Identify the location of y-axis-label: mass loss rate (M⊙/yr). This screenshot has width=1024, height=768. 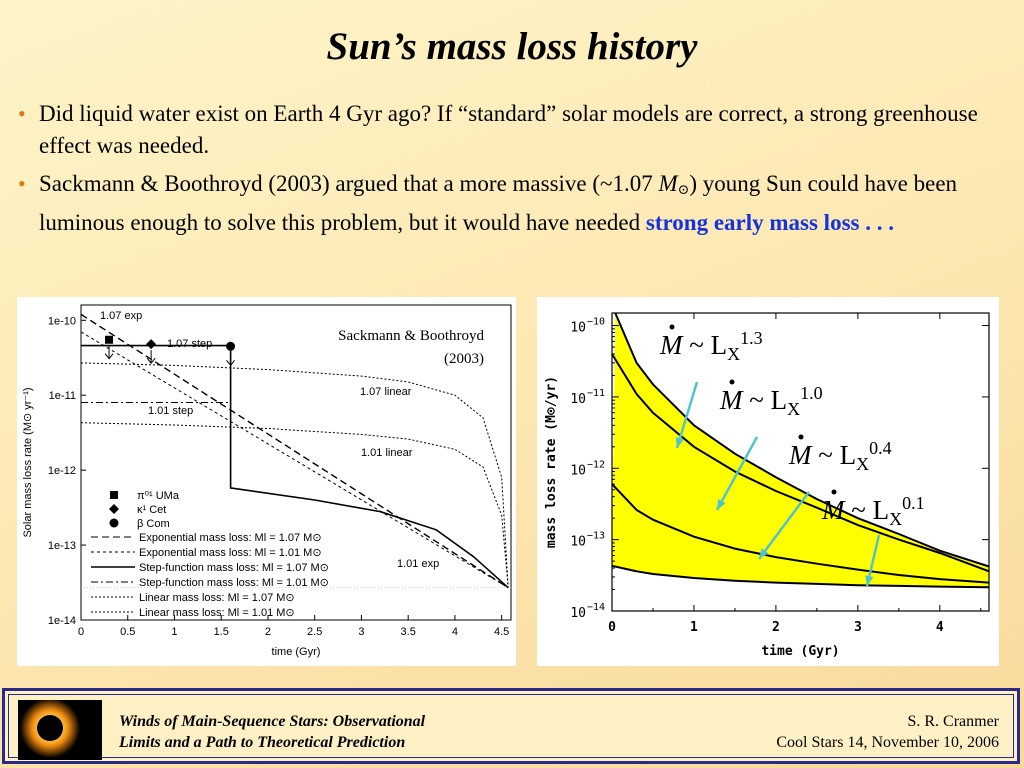
(551, 462).